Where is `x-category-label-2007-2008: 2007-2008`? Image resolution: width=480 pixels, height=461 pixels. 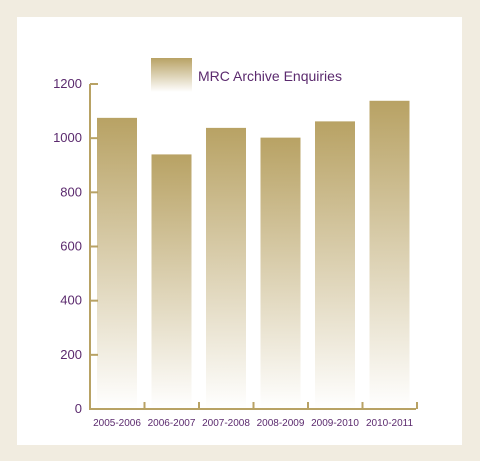 x-category-label-2007-2008: 2007-2008 is located at coordinates (226, 423).